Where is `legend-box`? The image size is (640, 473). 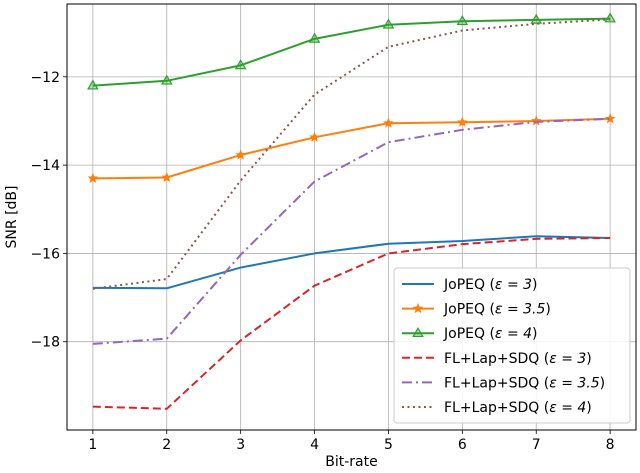
legend-box is located at coordinates (512, 345).